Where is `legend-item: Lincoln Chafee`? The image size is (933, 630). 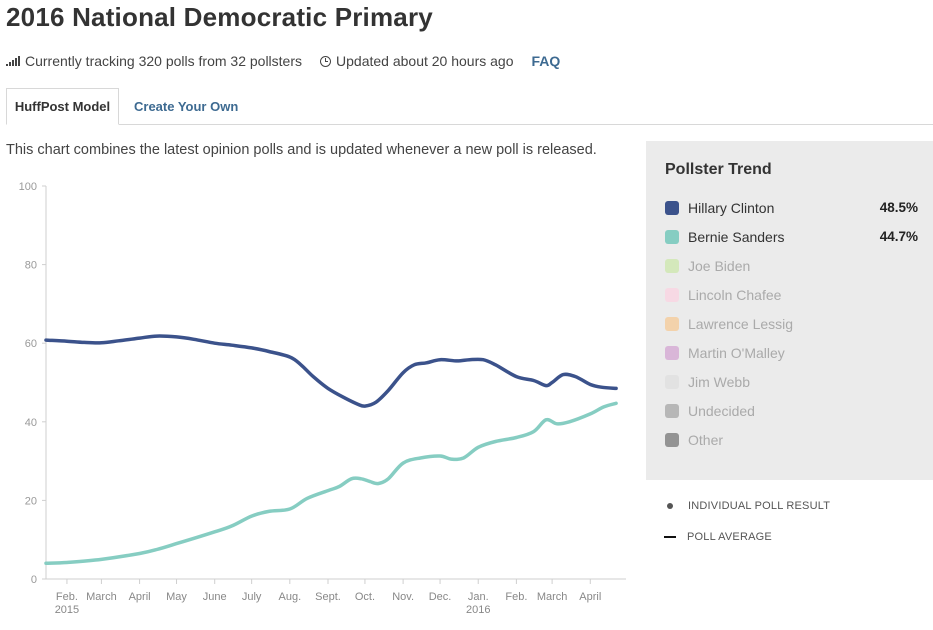 legend-item: Lincoln Chafee is located at coordinates (791, 294).